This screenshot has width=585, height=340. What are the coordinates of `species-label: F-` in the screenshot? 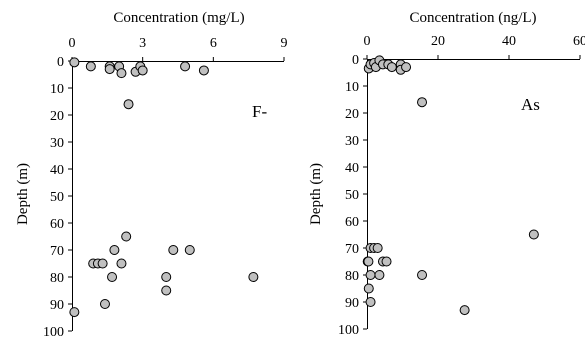 It's located at (259, 111).